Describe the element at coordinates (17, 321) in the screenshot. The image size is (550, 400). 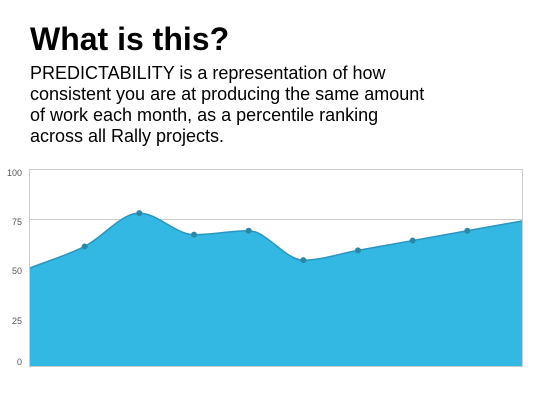
I see `y-tick-label: 25` at that location.